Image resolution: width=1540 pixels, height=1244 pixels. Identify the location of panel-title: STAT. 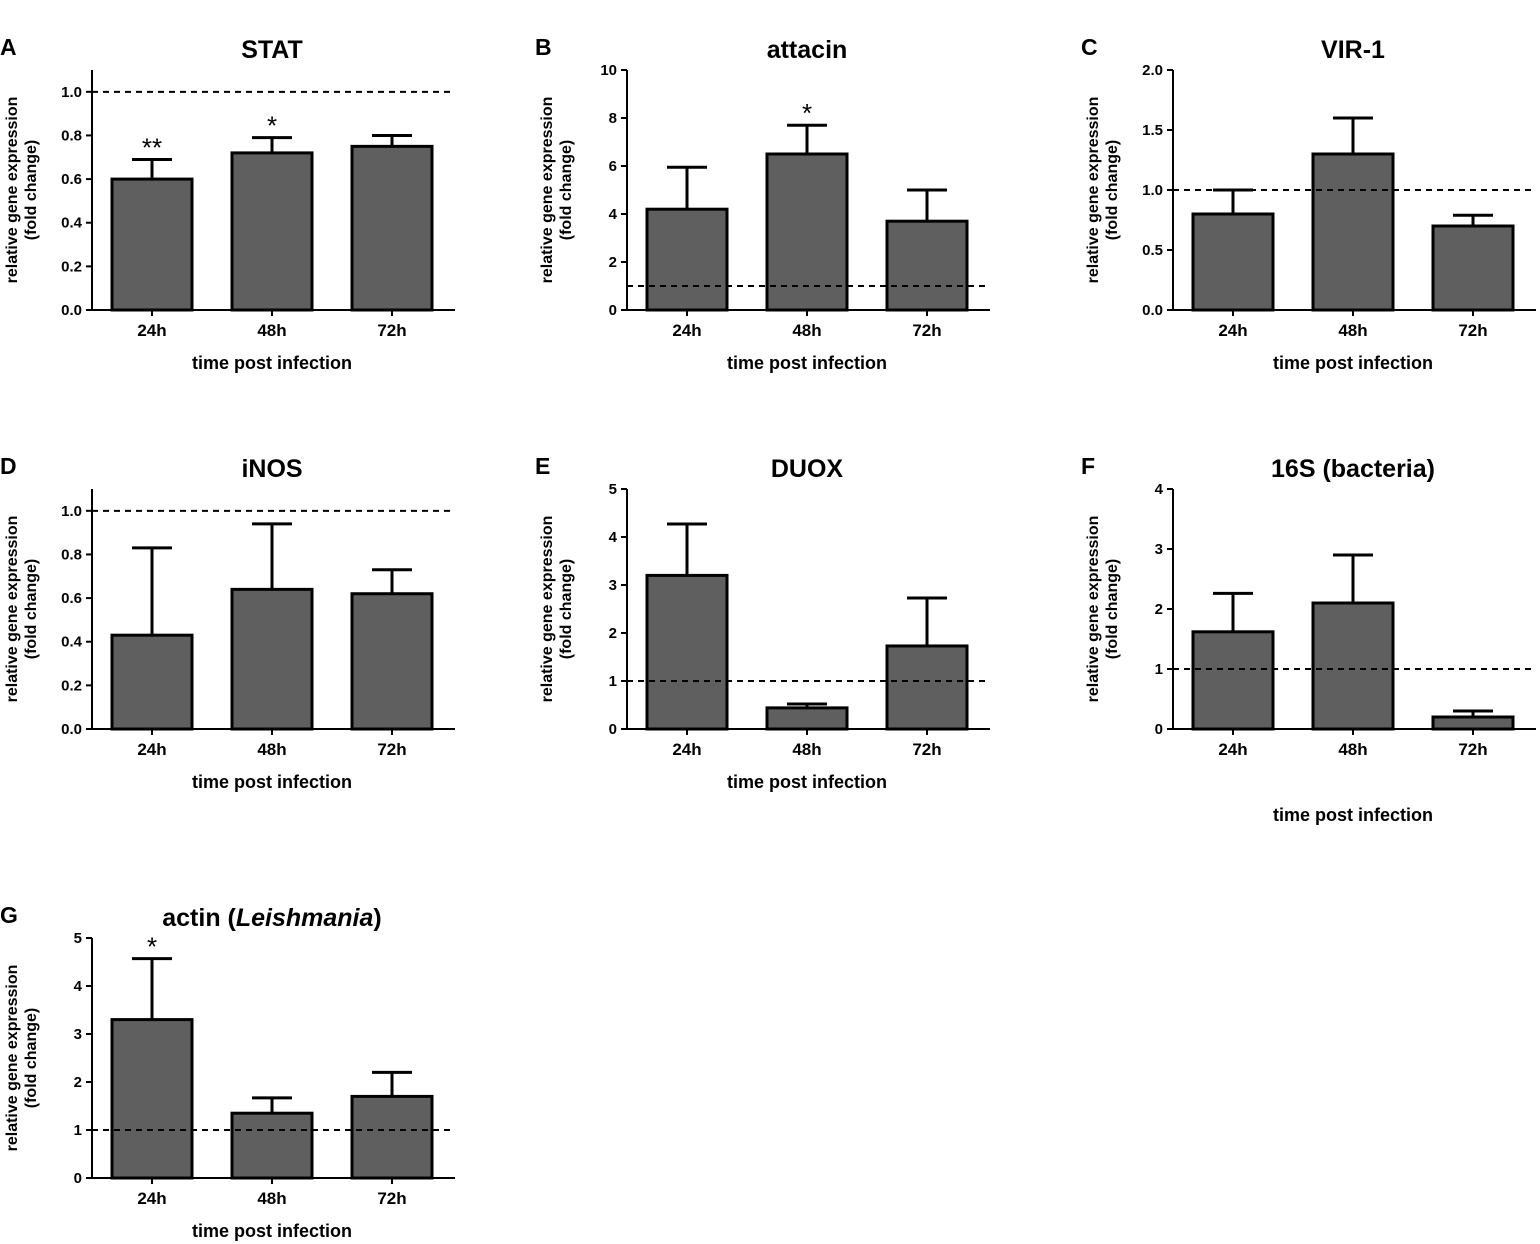
(272, 50).